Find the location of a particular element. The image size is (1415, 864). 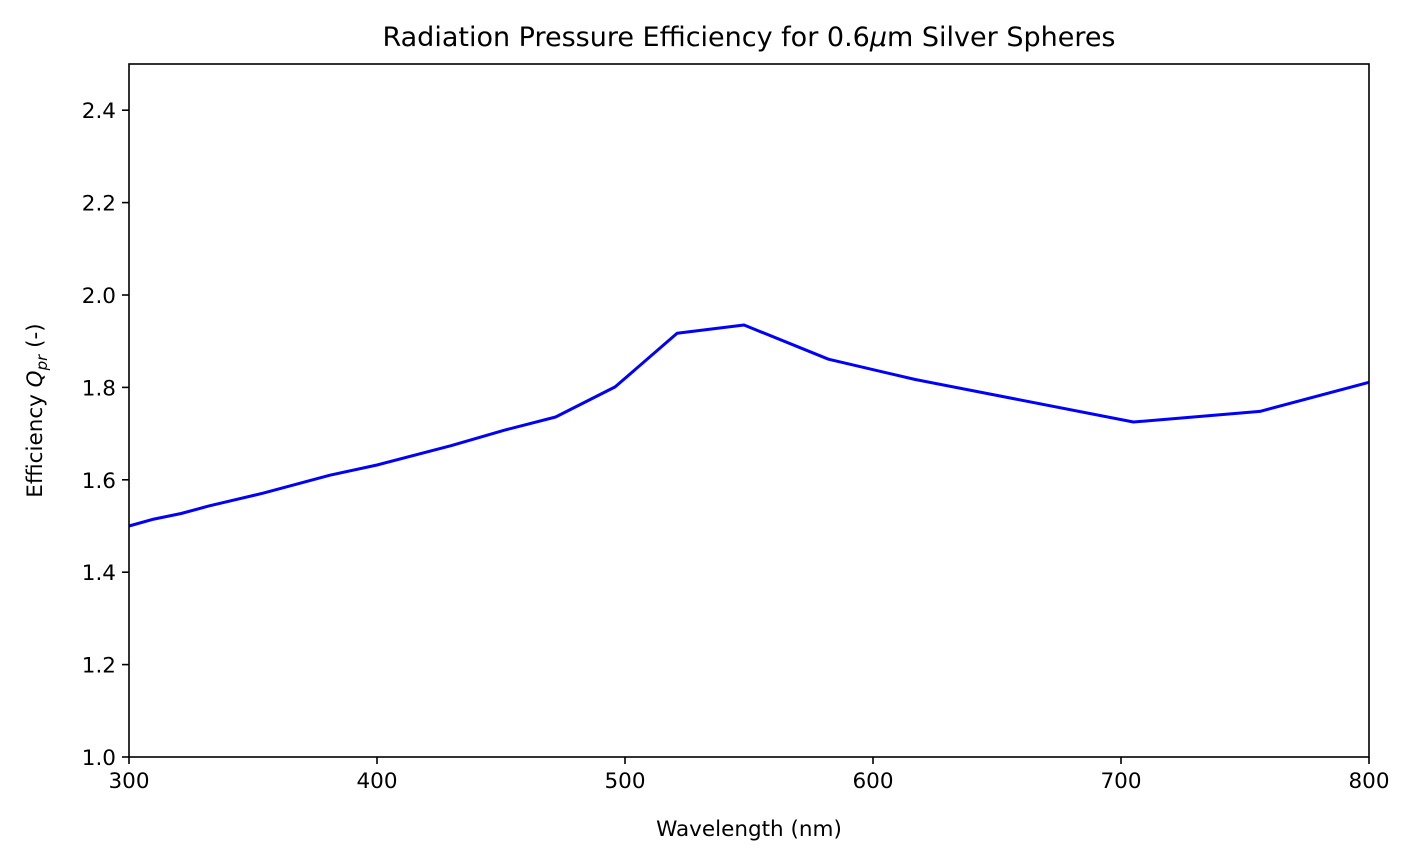

y-axis-ticks: 1.0 1.2 1.4 1.6 1.8 2.0 2.2 2.4 is located at coordinates (105, 435).